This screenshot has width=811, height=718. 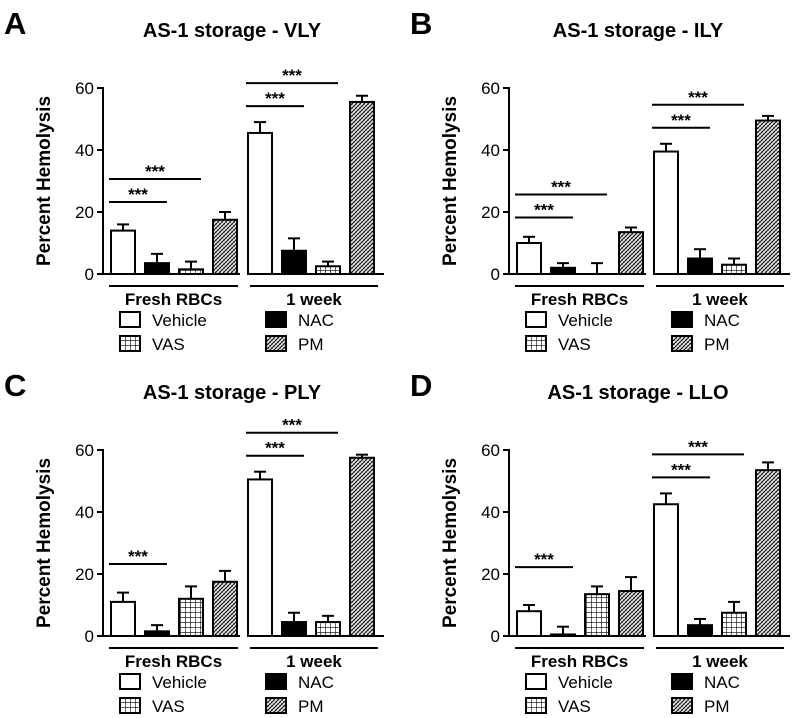 What do you see at coordinates (232, 31) in the screenshot?
I see `chart-title: AS-1 storage - VLY` at bounding box center [232, 31].